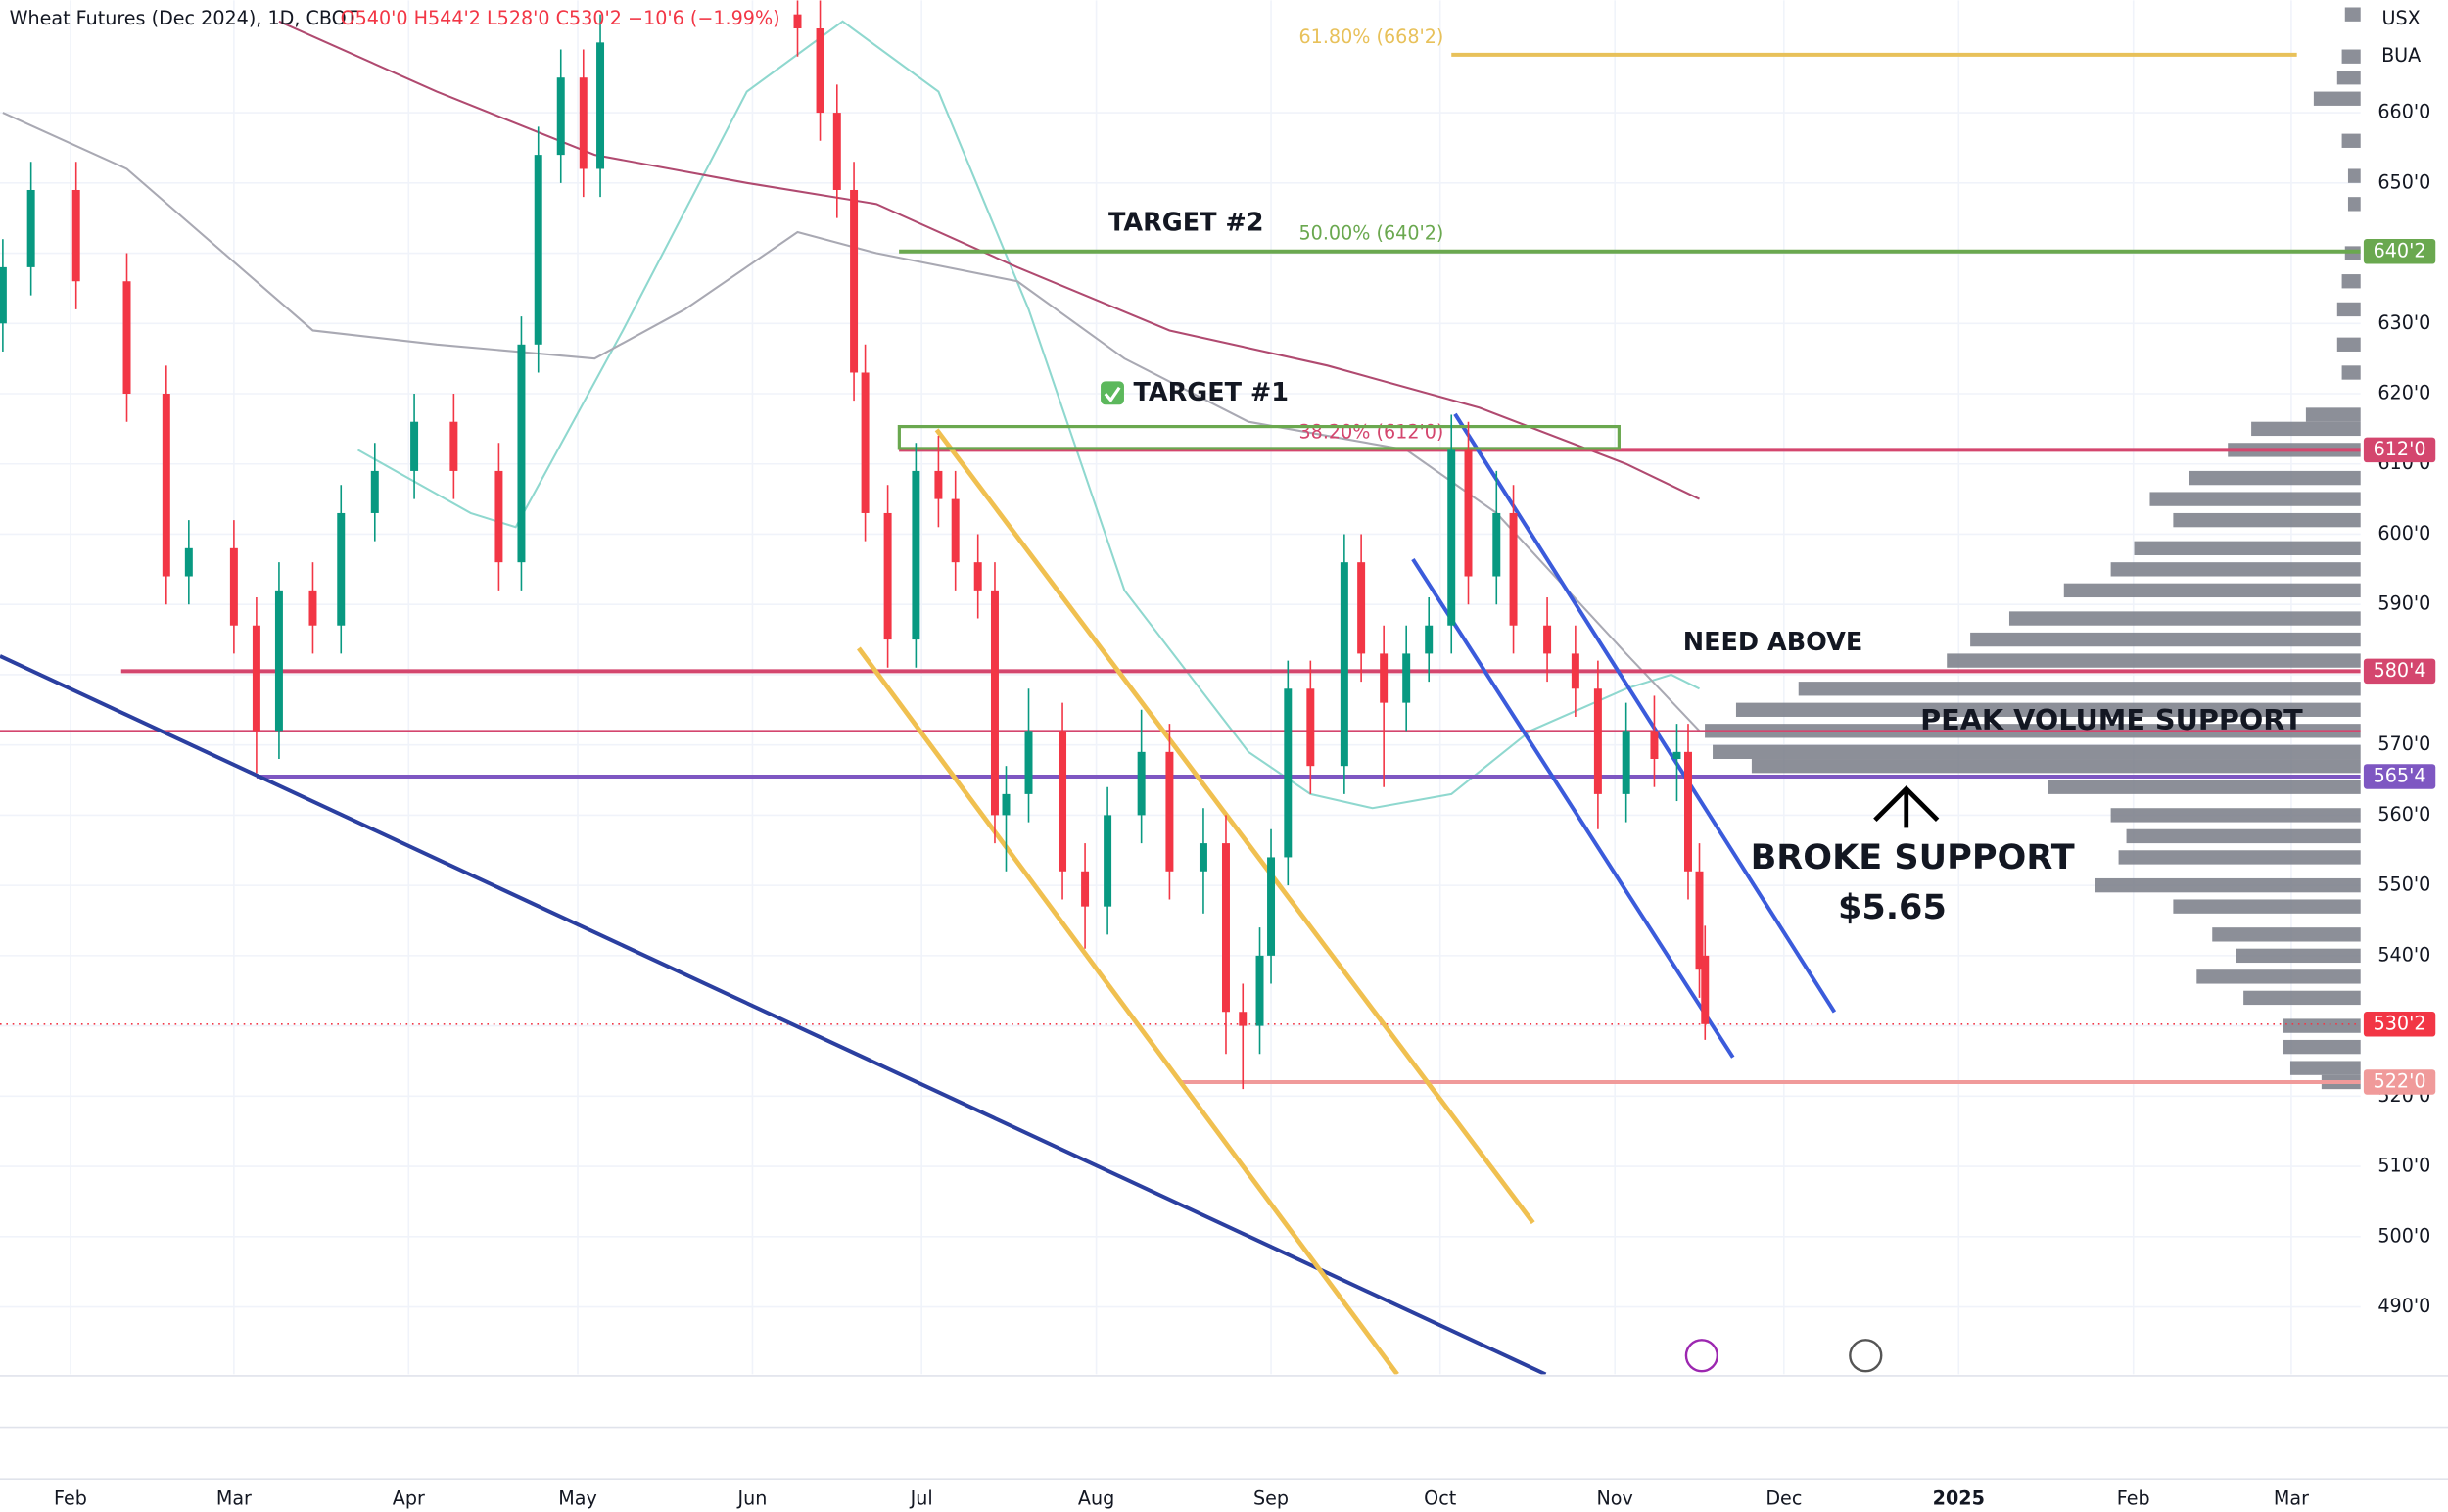  Describe the element at coordinates (1371, 36) in the screenshot. I see `fib-label: 61.80% (668'2)` at that location.